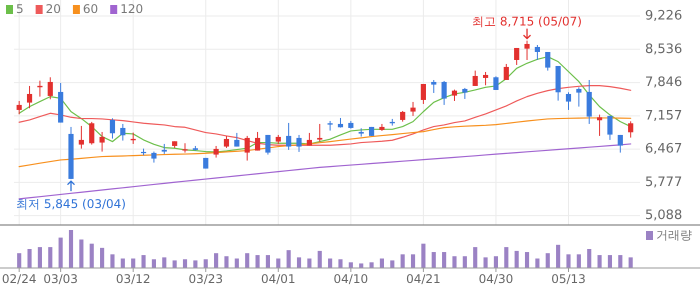  I want to click on annotation: 최저 5,845 (03/04), so click(71, 204).